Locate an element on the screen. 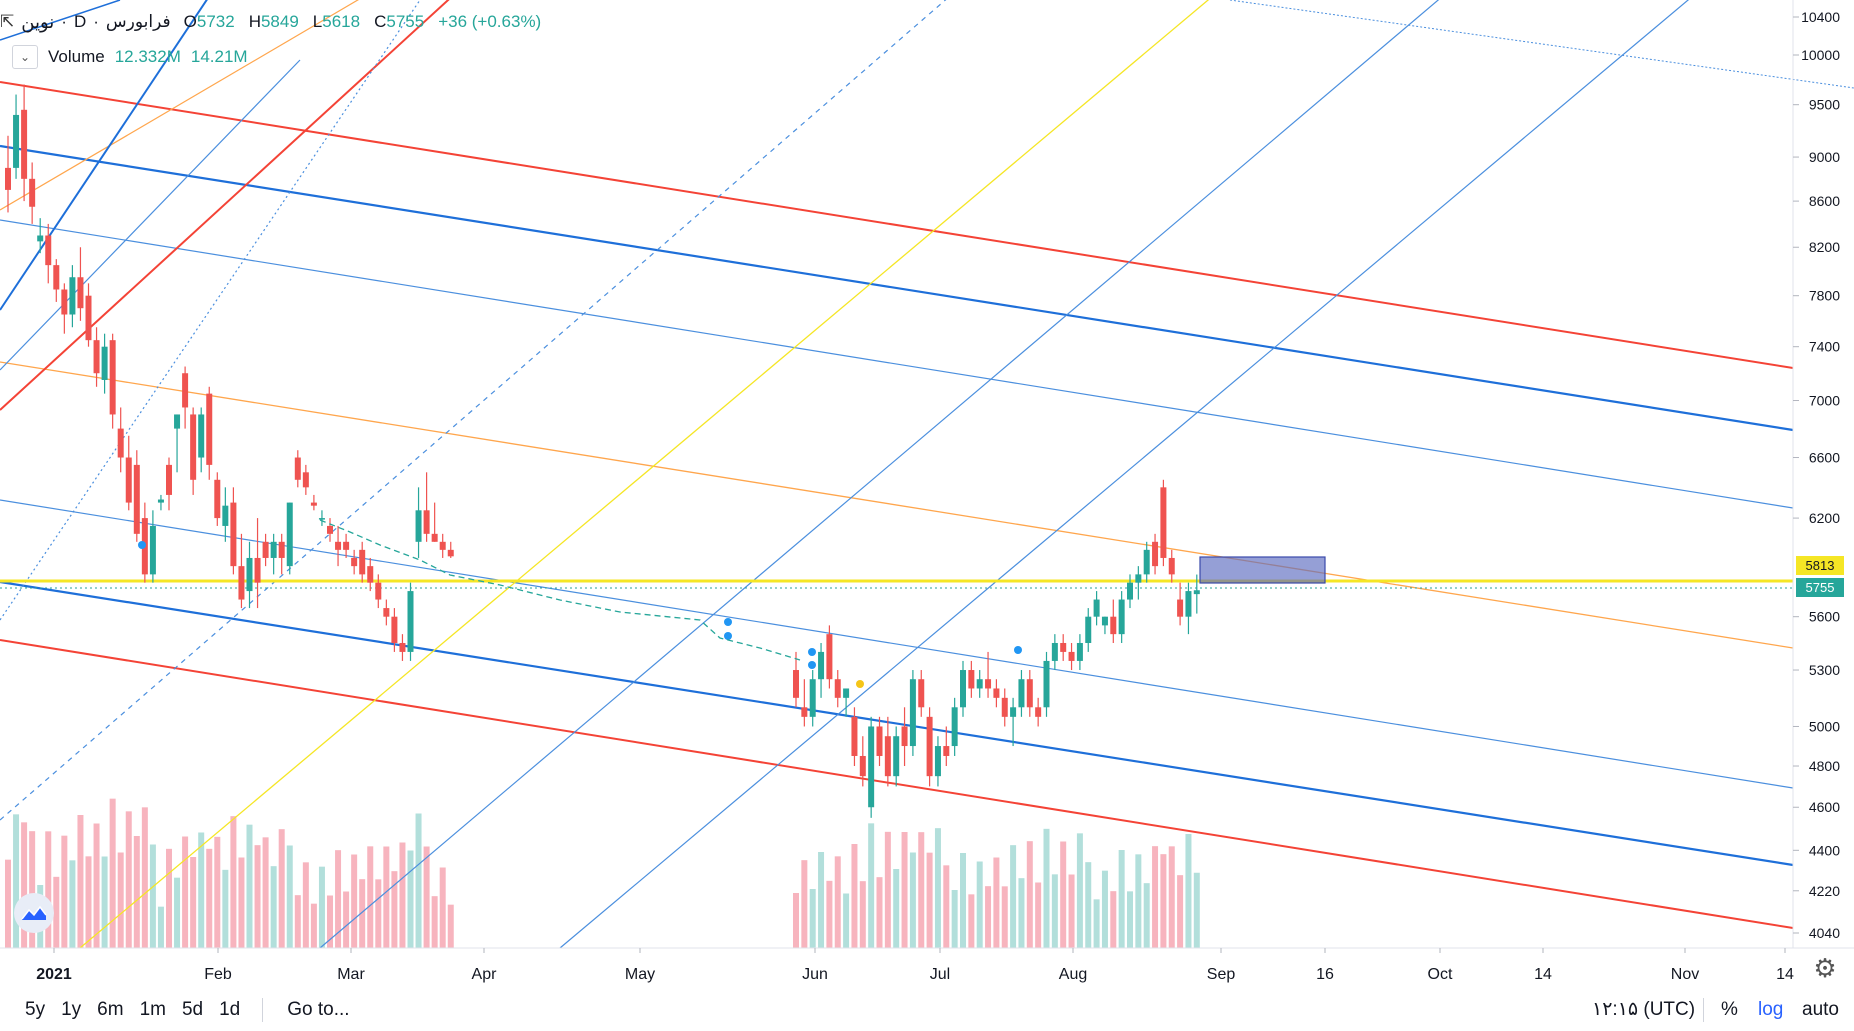 This screenshot has width=1854, height=1031. low-label: L is located at coordinates (317, 21).